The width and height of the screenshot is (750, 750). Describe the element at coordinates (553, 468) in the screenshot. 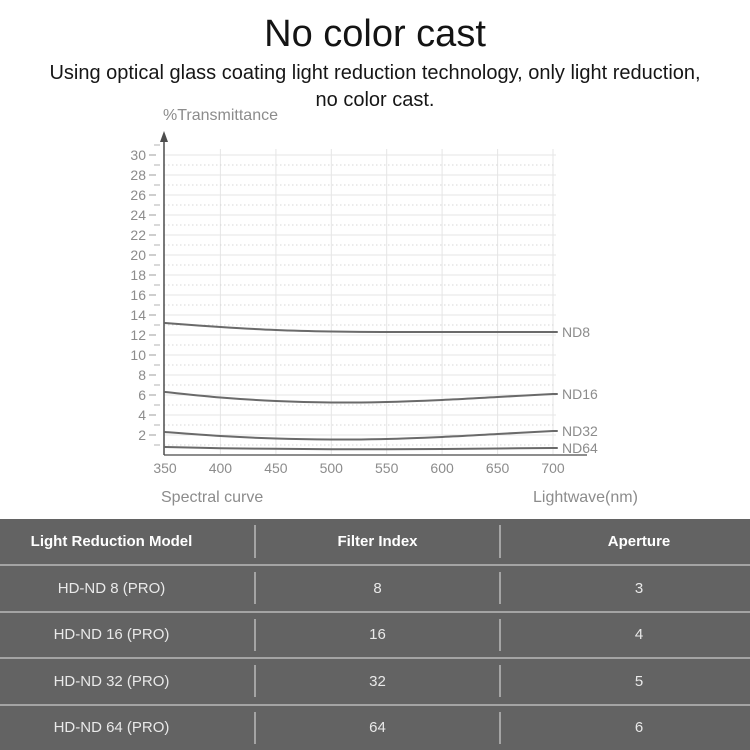

I see `x-tick-label: 700` at that location.